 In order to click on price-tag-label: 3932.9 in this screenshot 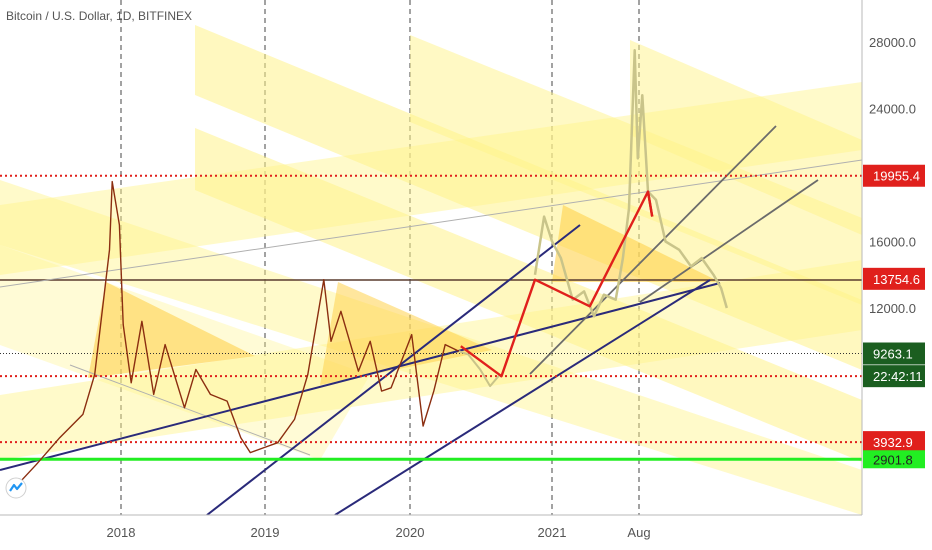, I will do `click(893, 442)`.